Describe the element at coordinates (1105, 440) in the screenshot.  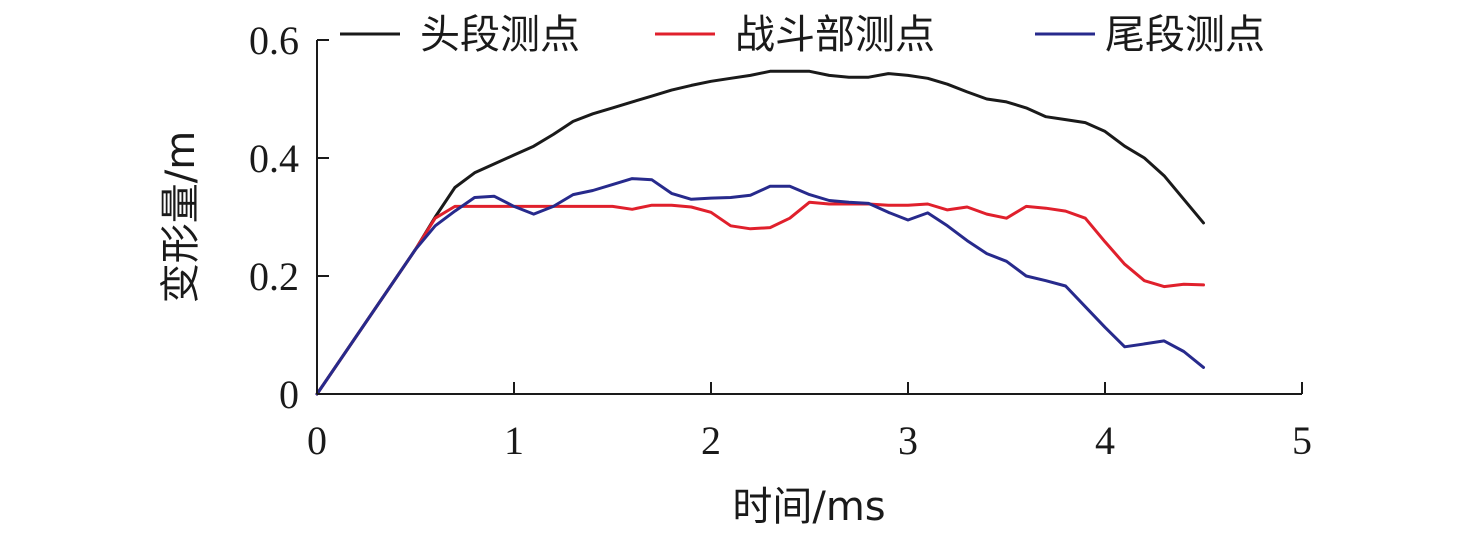
I see `x-tick-label-4: 4` at that location.